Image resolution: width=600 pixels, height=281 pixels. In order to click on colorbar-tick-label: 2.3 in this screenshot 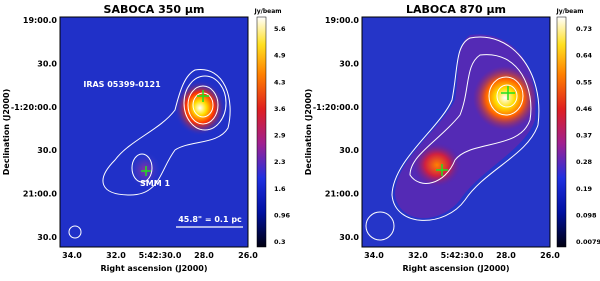, I will do `click(280, 162)`.